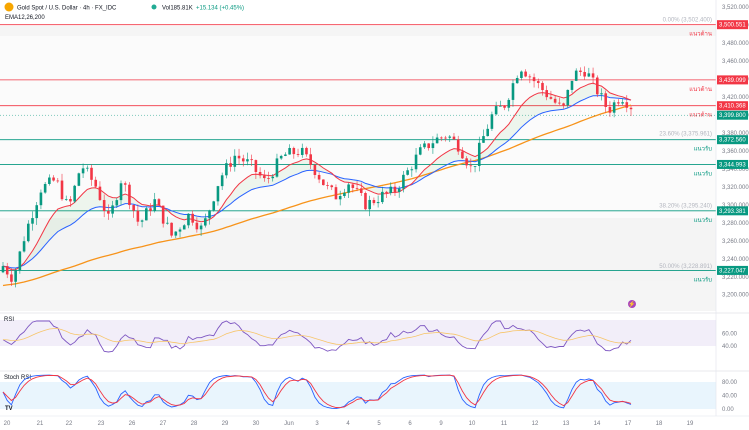 This screenshot has width=749, height=430. I want to click on price-tick-label: 3,520.000, so click(735, 8).